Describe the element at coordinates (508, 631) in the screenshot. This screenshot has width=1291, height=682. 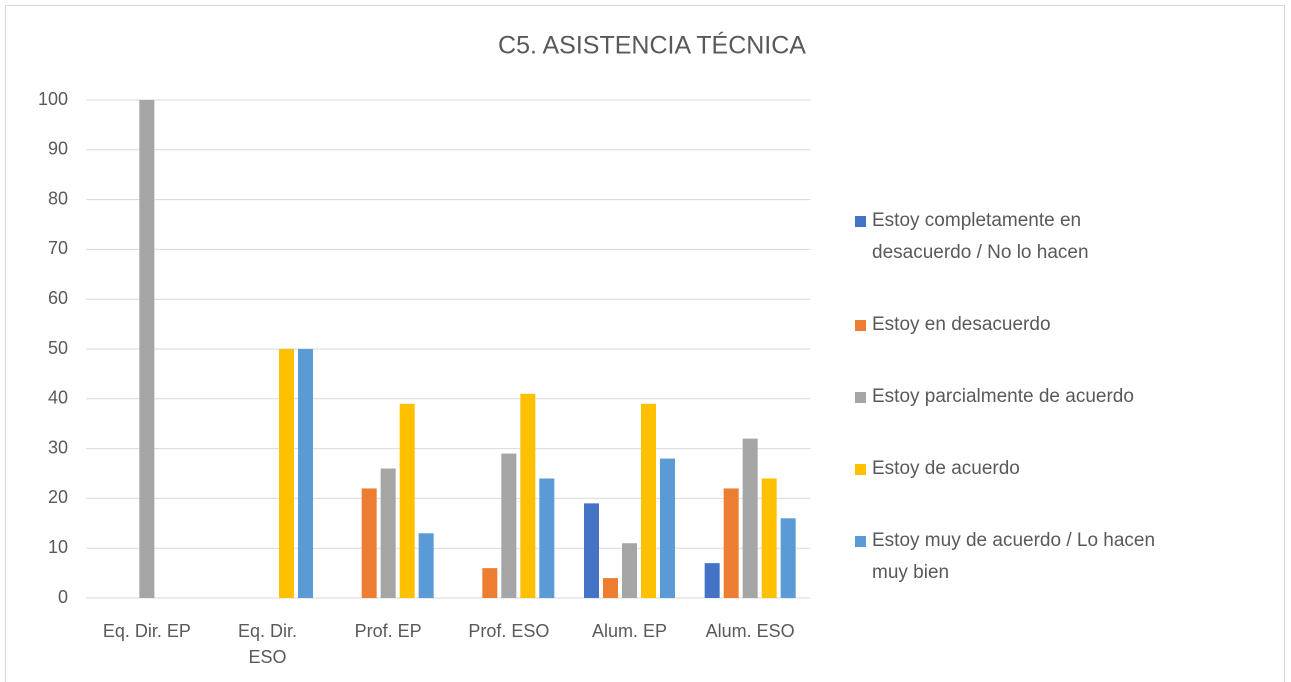
I see `x-tick-label: Prof. ESO` at that location.